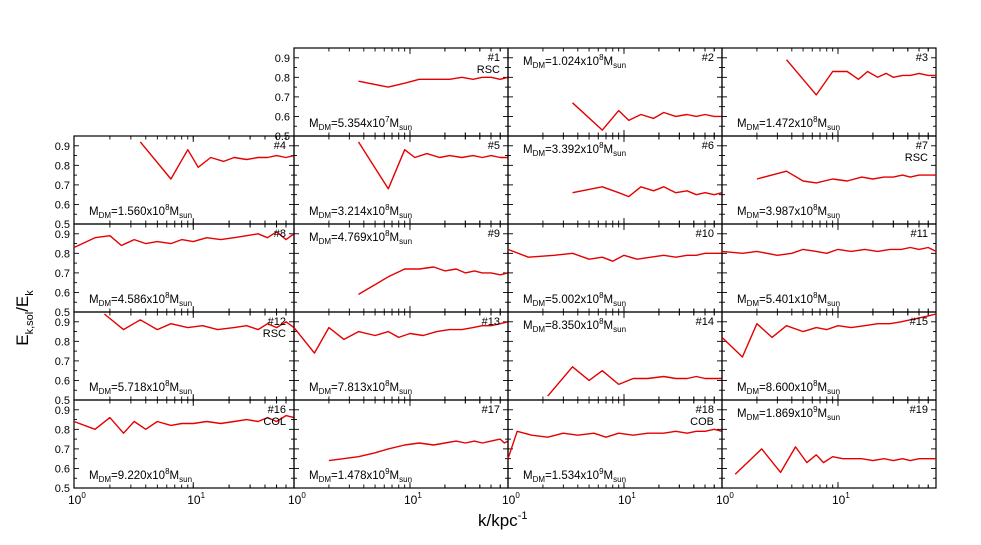  Describe the element at coordinates (360, 475) in the screenshot. I see `mass-label: MDM=1.478x109Msun` at that location.